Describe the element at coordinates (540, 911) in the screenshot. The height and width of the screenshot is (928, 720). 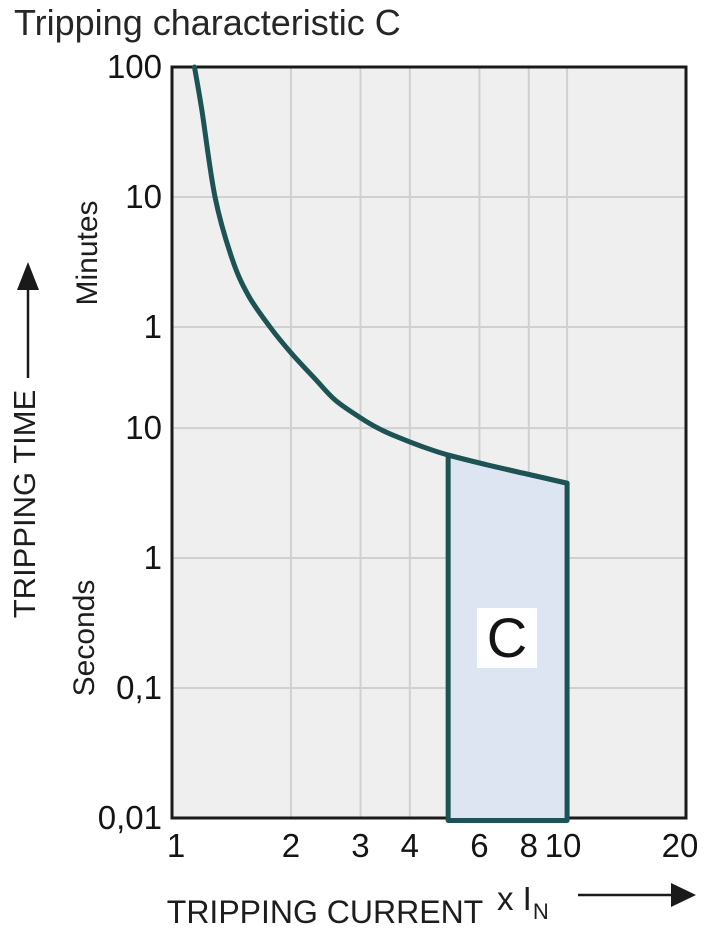
I see `x-axis-multiplier-subscript: N` at that location.